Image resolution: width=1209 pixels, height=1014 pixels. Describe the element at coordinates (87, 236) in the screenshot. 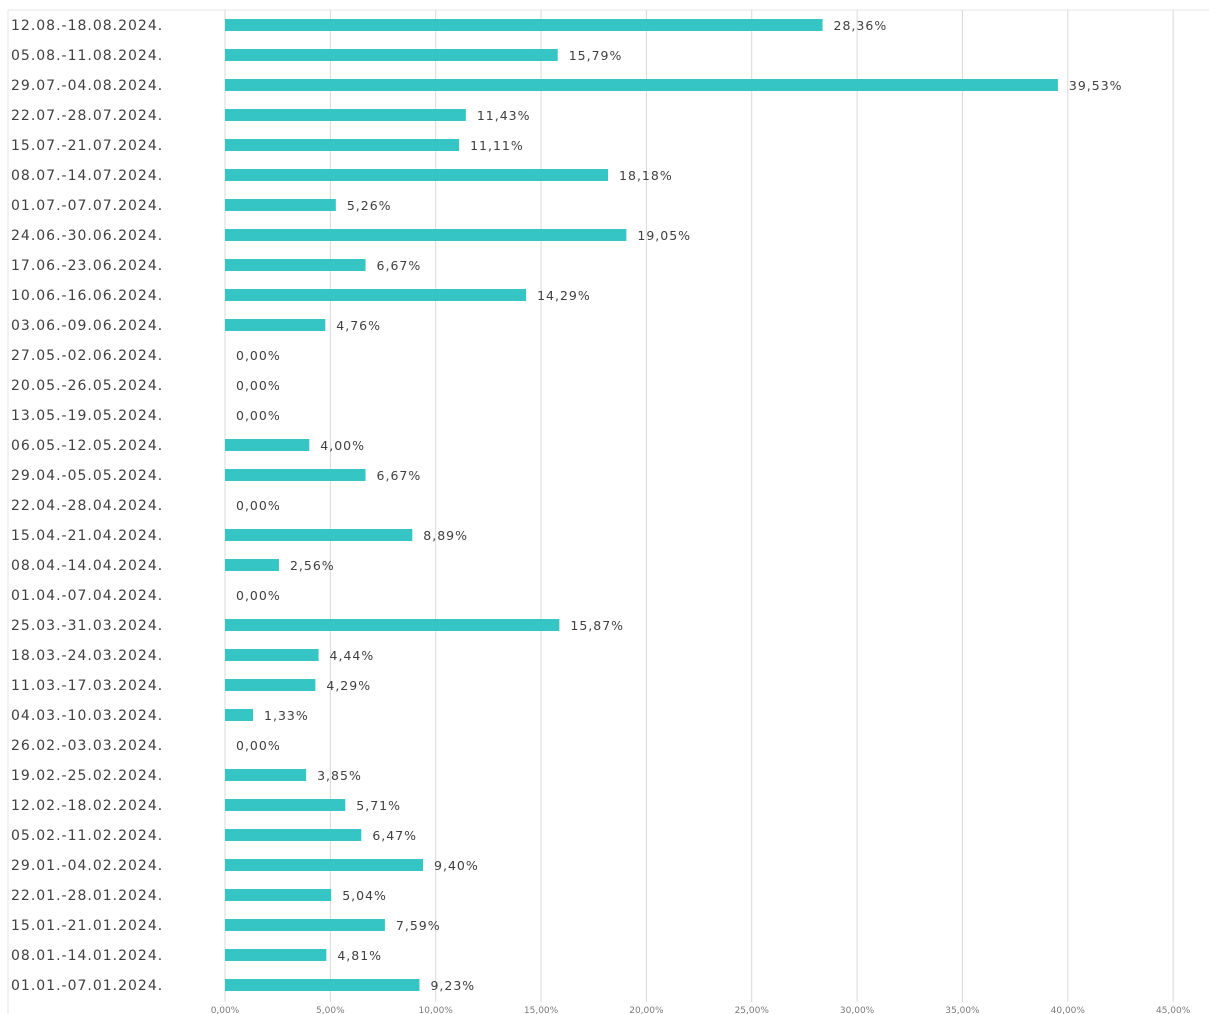

I see `category-label: 24.06.-30.06.2024.` at that location.